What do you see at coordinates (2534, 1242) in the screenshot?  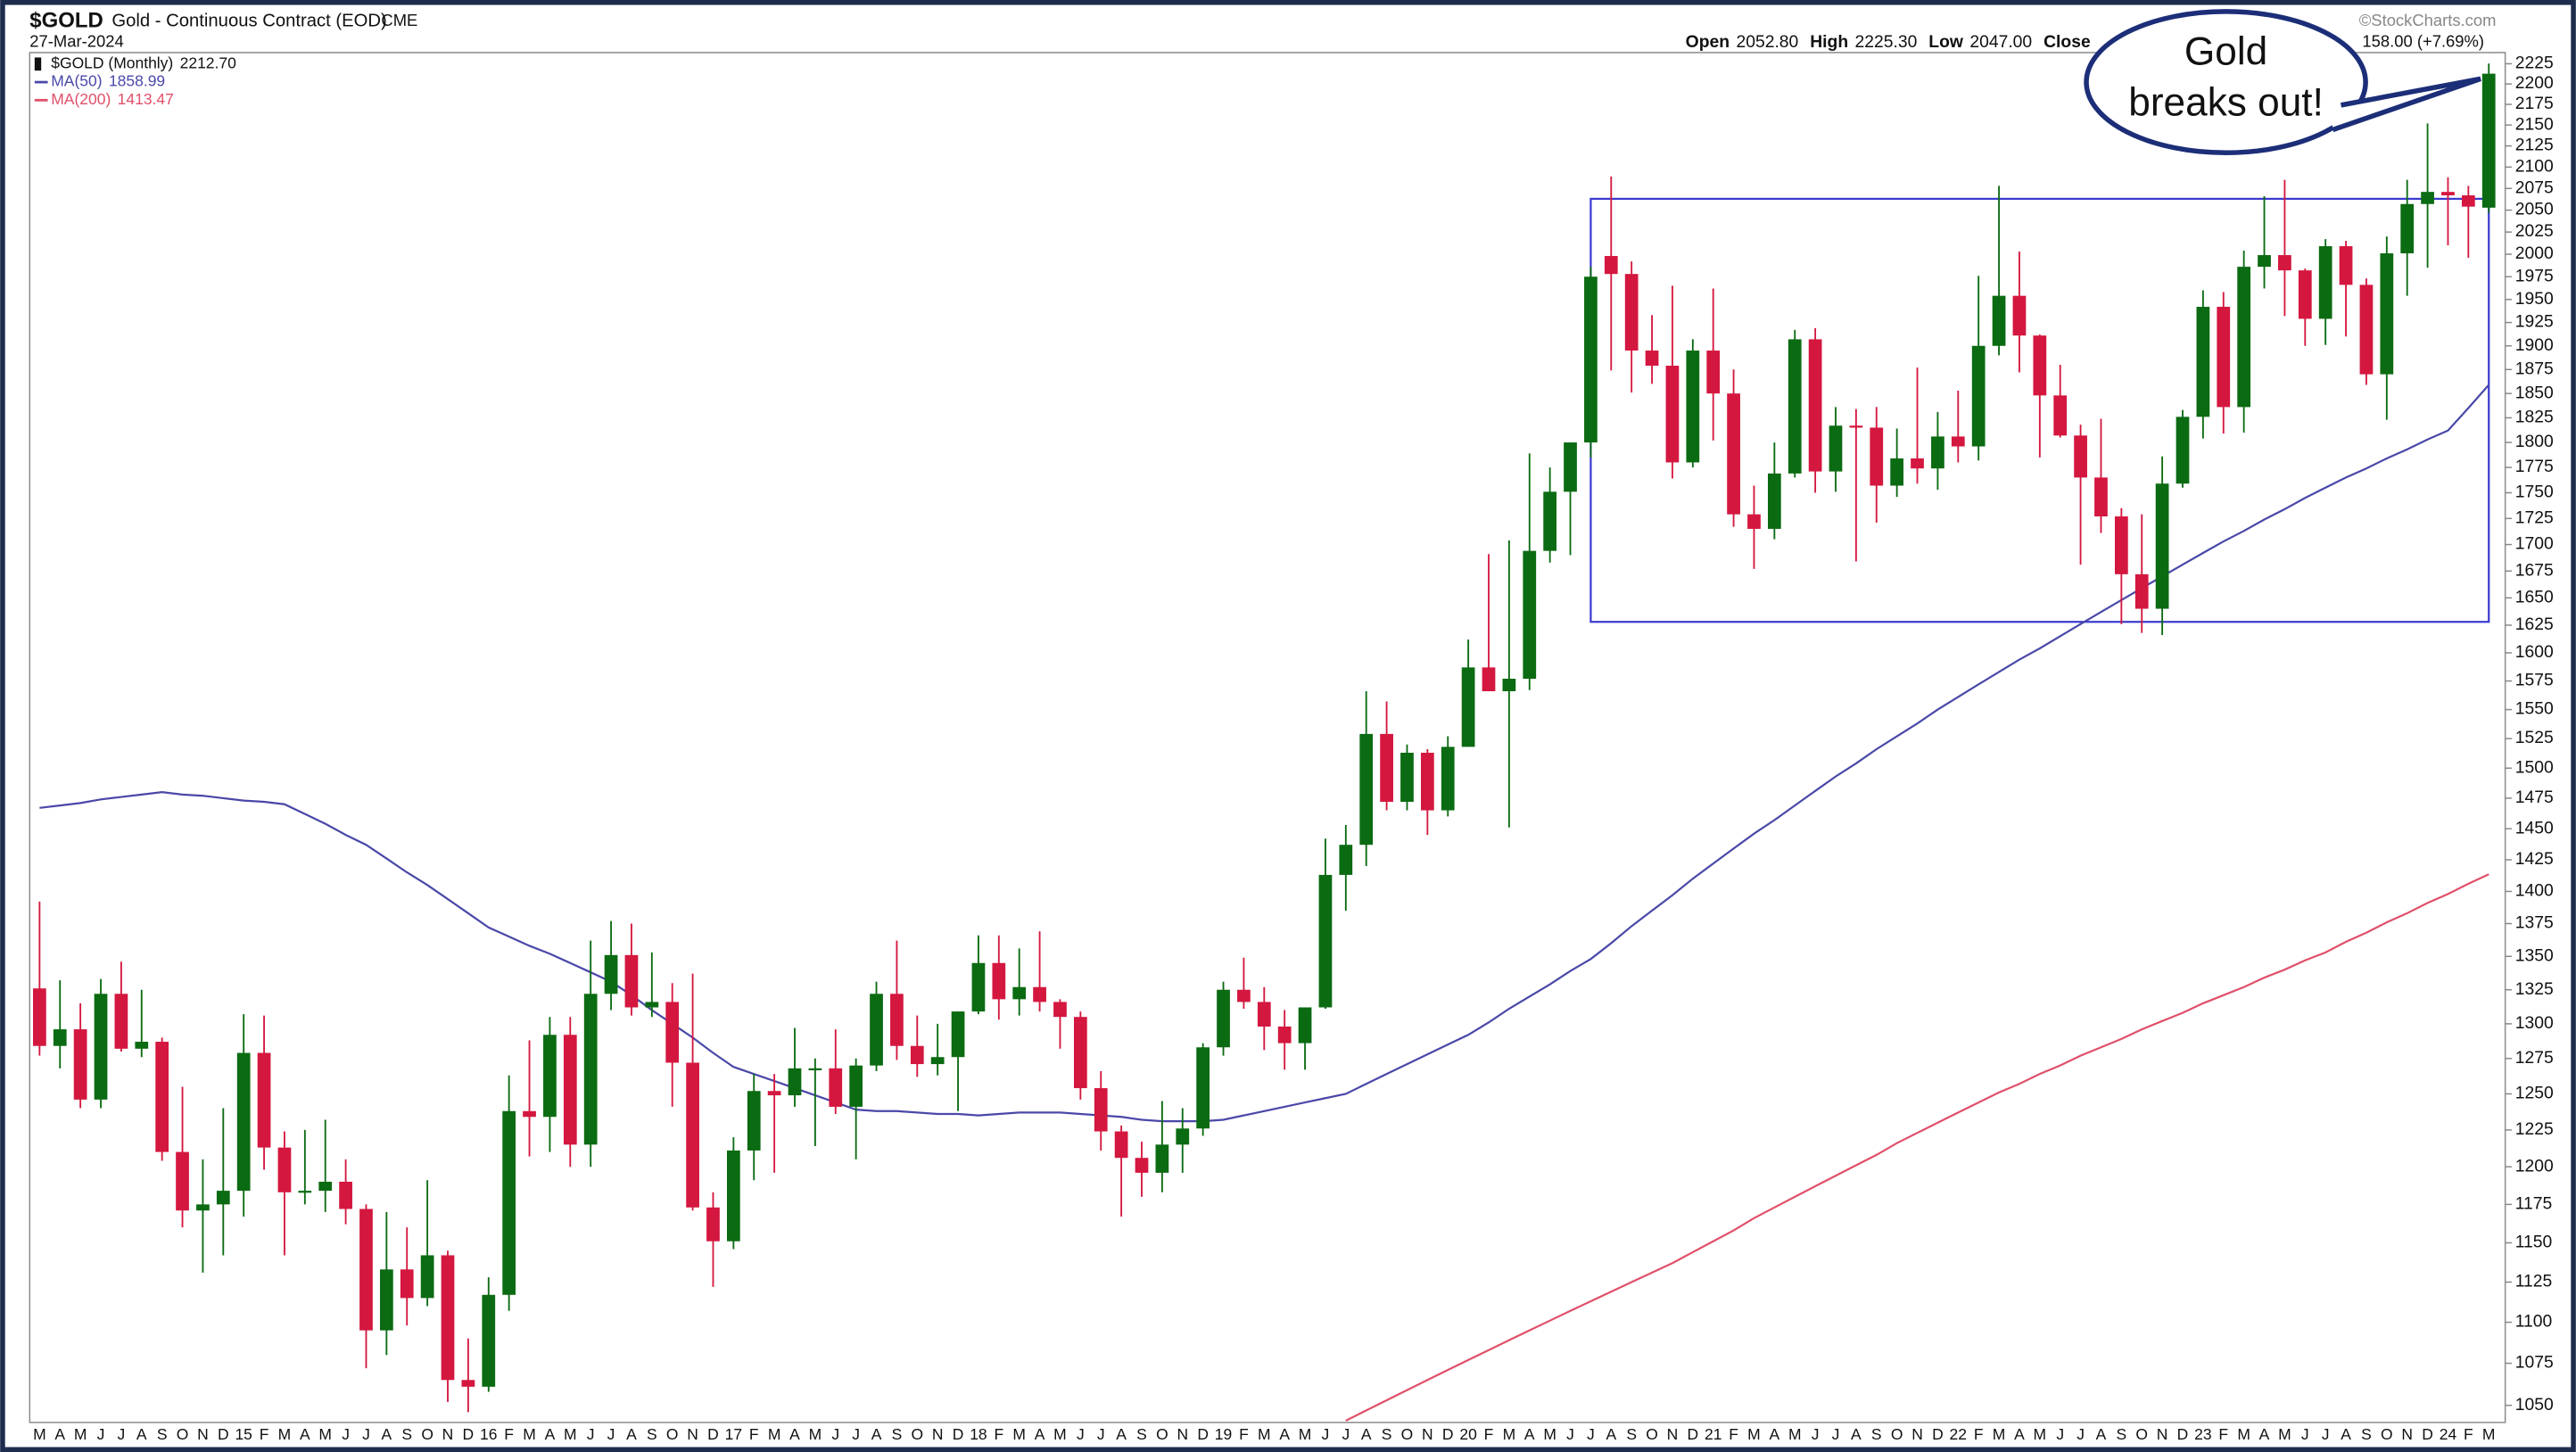 I see `y-tick-label: 1150` at bounding box center [2534, 1242].